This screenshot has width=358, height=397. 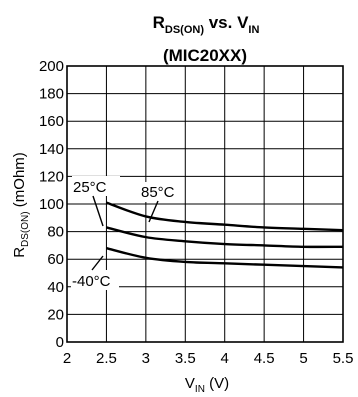 I want to click on label-bg-85c, so click(x=162, y=192).